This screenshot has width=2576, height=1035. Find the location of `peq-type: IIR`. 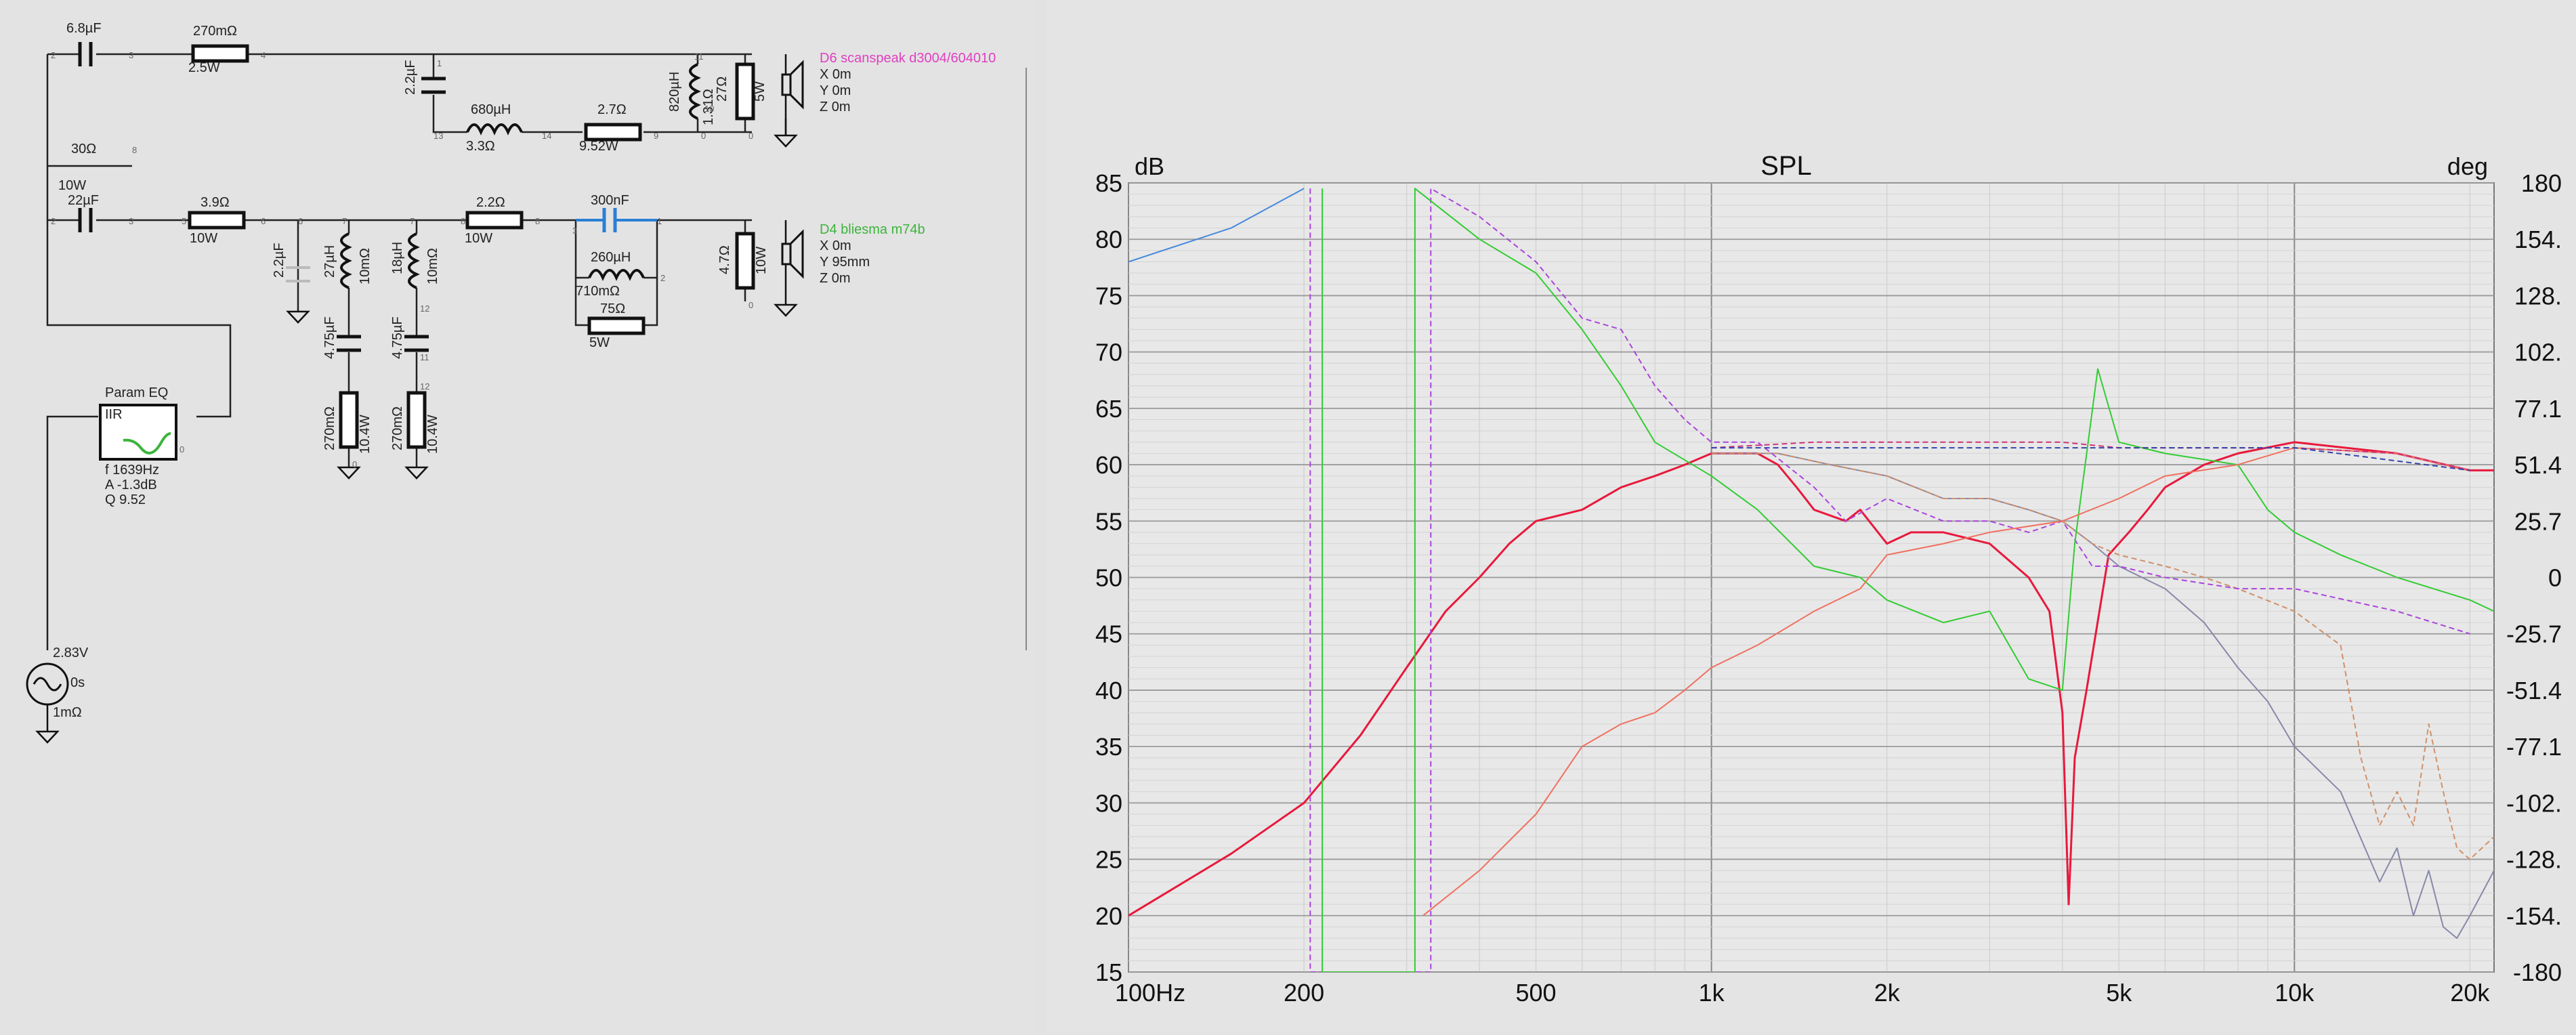

peq-type: IIR is located at coordinates (114, 414).